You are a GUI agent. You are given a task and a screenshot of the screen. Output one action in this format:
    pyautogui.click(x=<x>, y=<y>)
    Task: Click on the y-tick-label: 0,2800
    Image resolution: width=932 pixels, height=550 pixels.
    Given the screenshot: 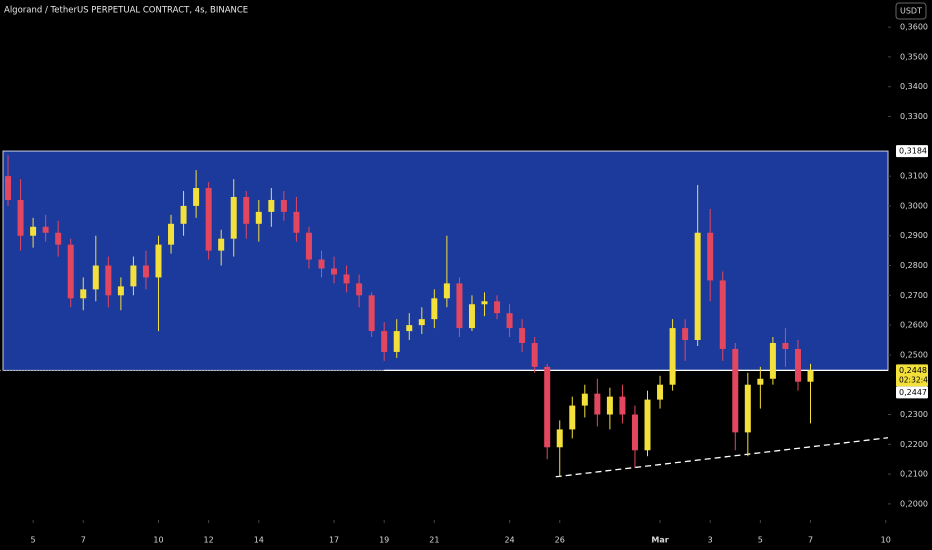 What is the action you would take?
    pyautogui.click(x=914, y=265)
    